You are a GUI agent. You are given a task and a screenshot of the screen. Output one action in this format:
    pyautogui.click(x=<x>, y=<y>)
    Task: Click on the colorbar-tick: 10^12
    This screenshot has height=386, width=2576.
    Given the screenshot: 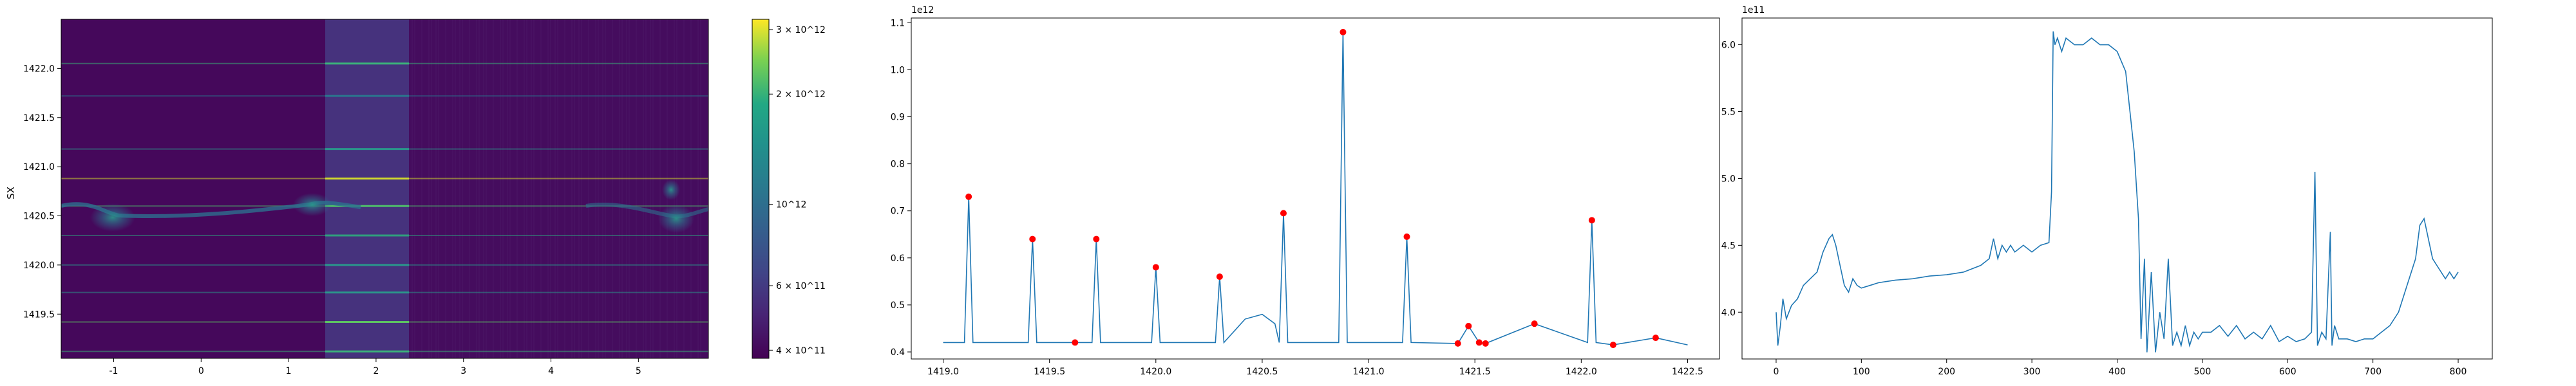 What is the action you would take?
    pyautogui.click(x=791, y=205)
    